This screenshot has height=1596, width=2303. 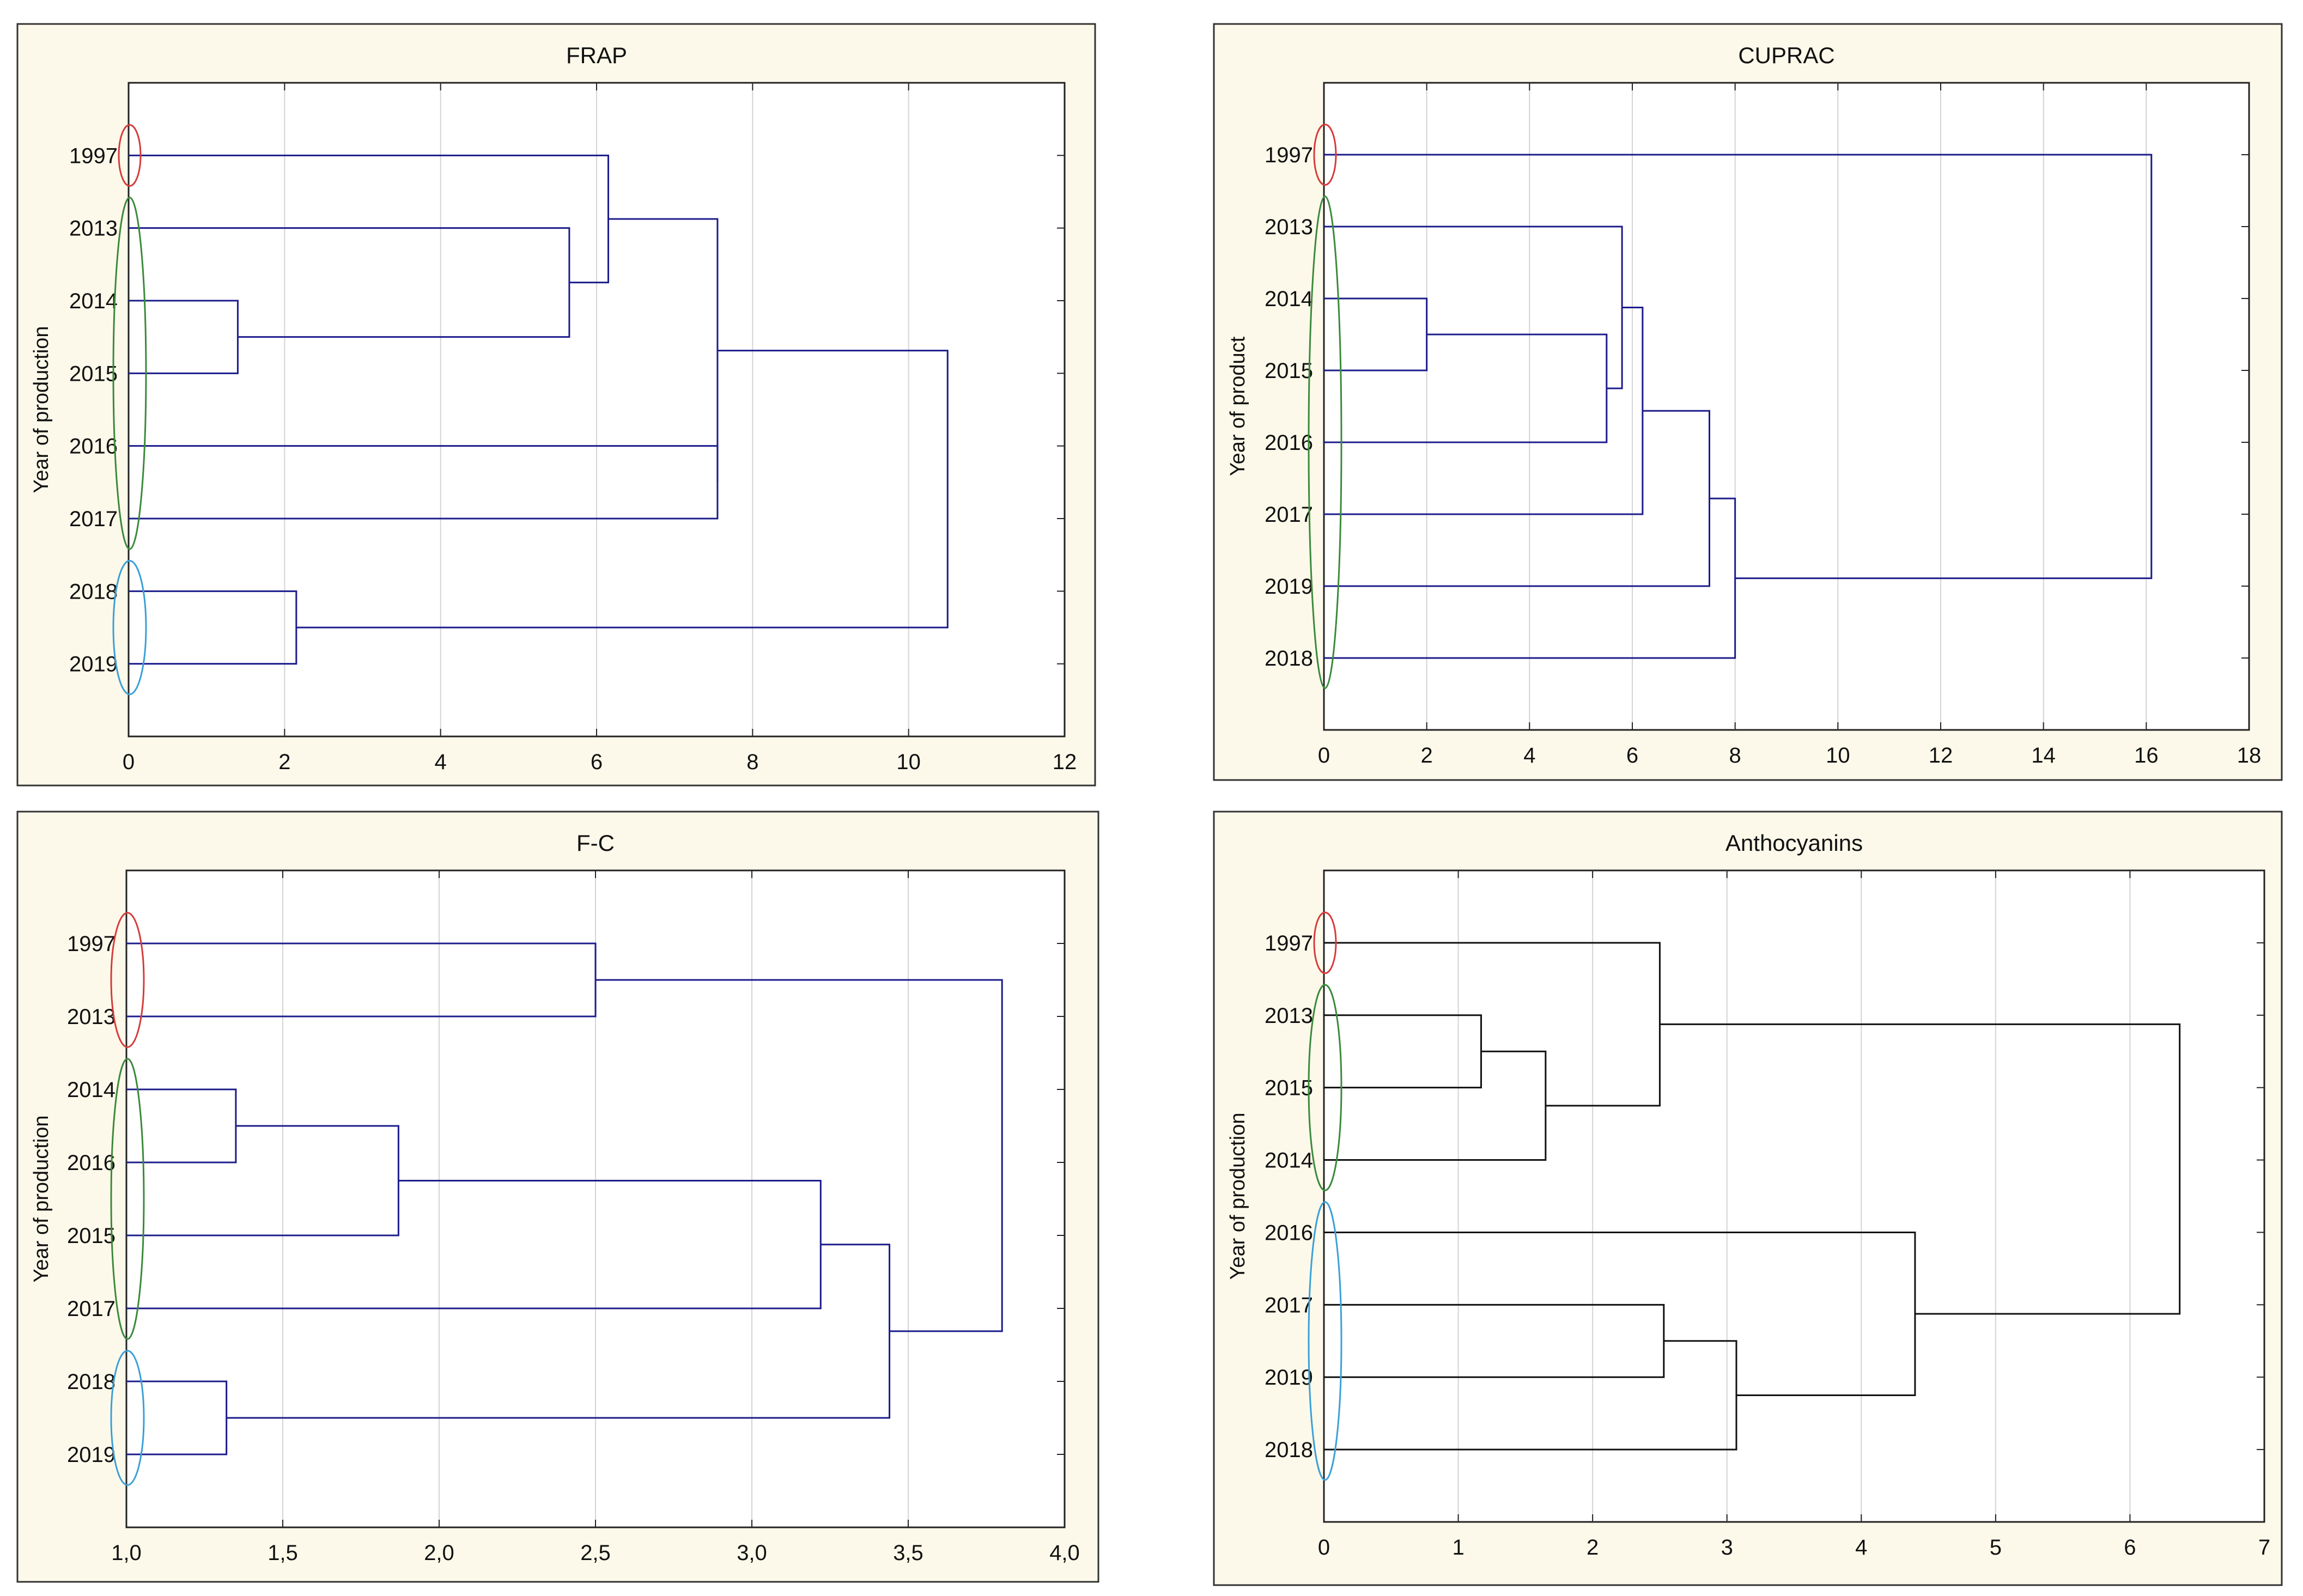 What do you see at coordinates (284, 762) in the screenshot?
I see `frap-x-tick-label: 2` at bounding box center [284, 762].